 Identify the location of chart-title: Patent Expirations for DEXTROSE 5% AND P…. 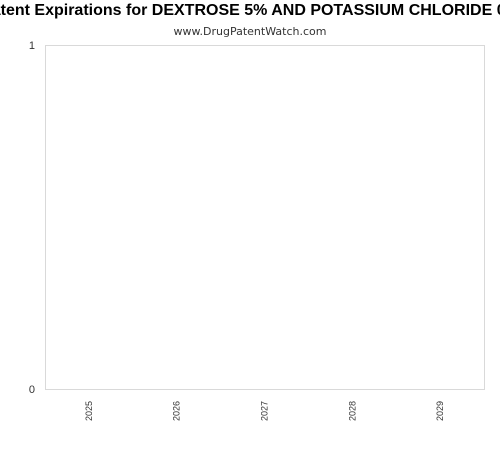
(250, 10).